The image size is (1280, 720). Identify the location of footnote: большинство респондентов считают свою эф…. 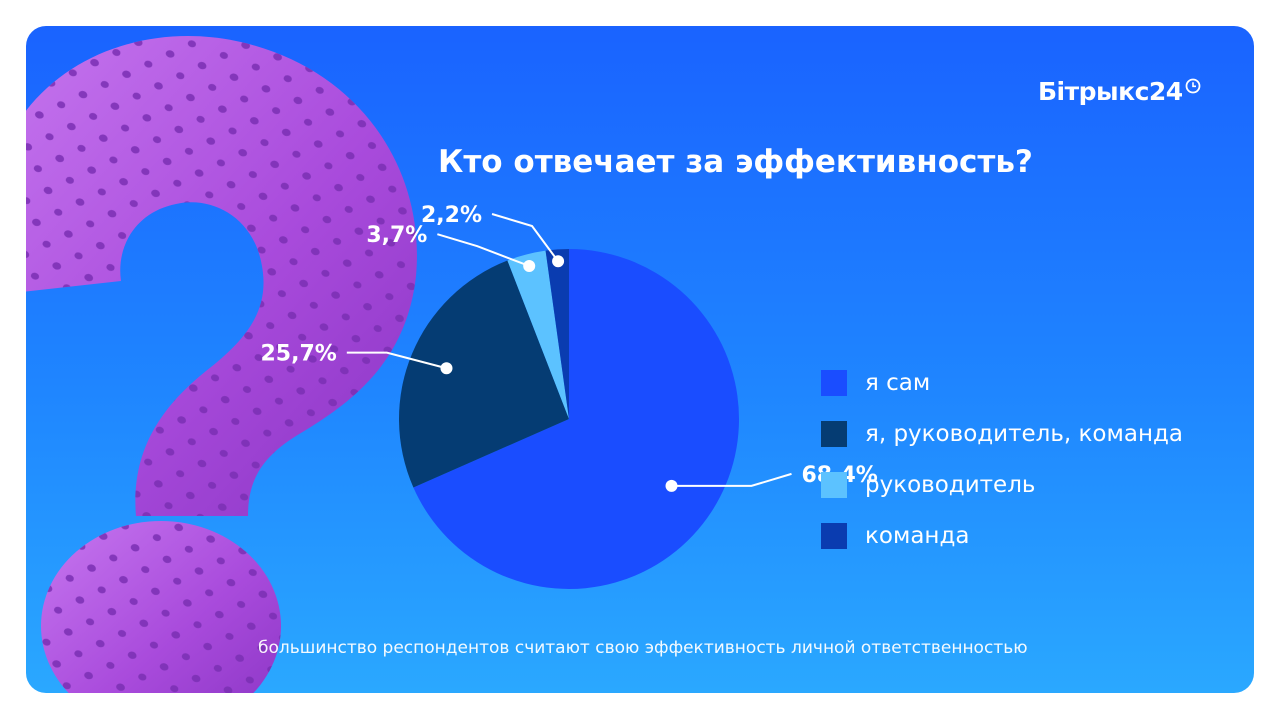
(643, 648).